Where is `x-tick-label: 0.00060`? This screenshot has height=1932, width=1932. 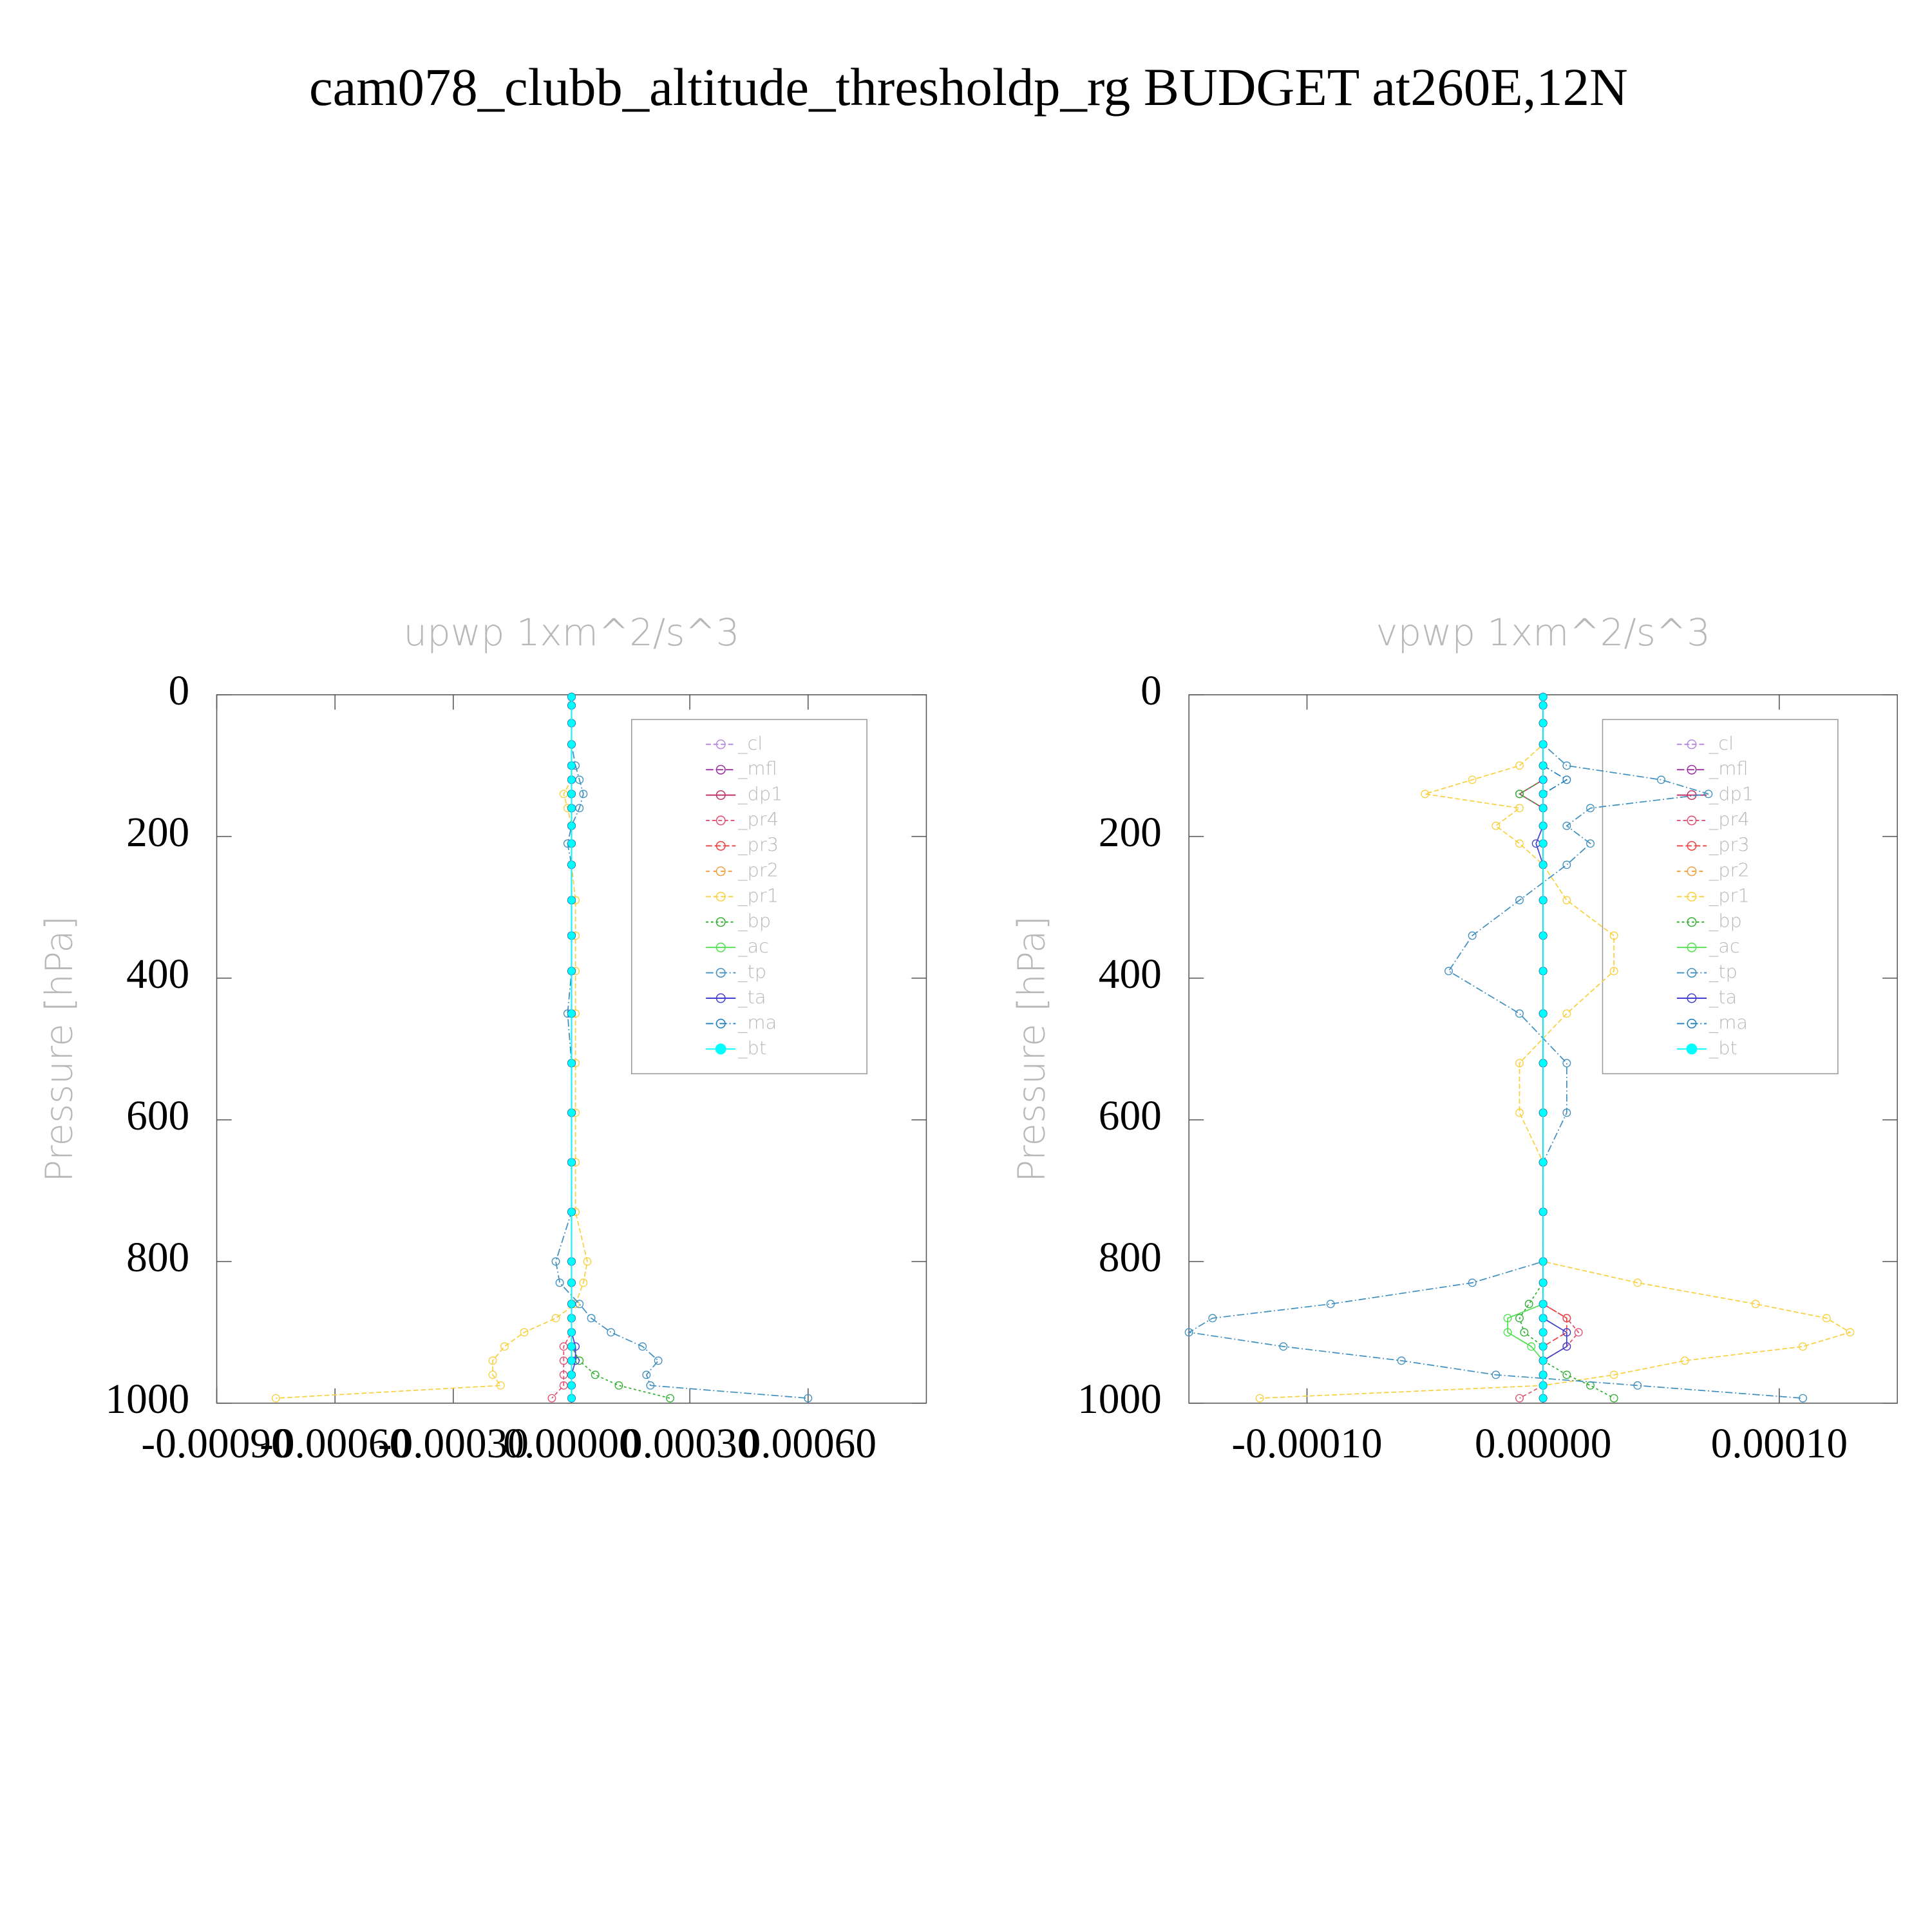 x-tick-label: 0.00060 is located at coordinates (808, 1444).